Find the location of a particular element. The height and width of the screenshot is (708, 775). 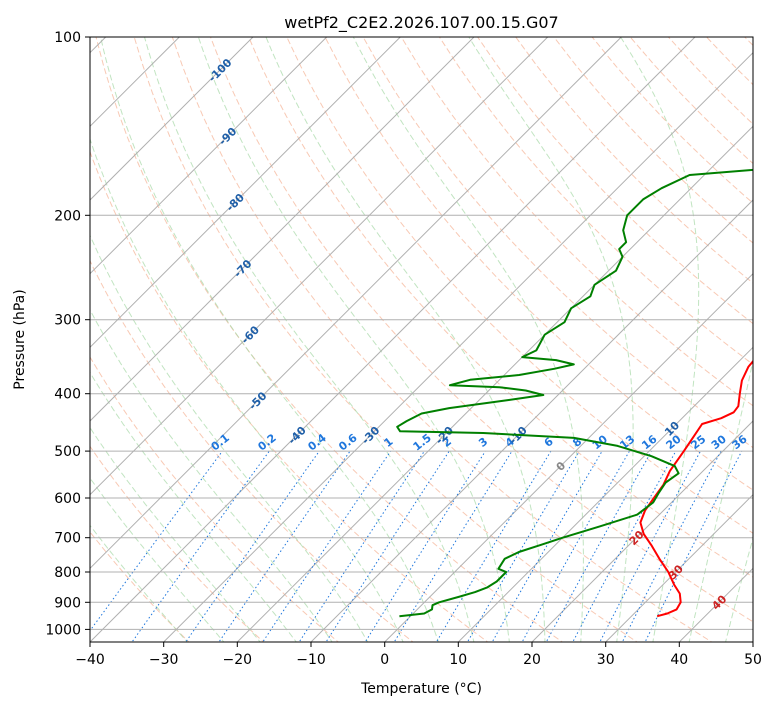

y-tick-label: 200 is located at coordinates (67, 216).